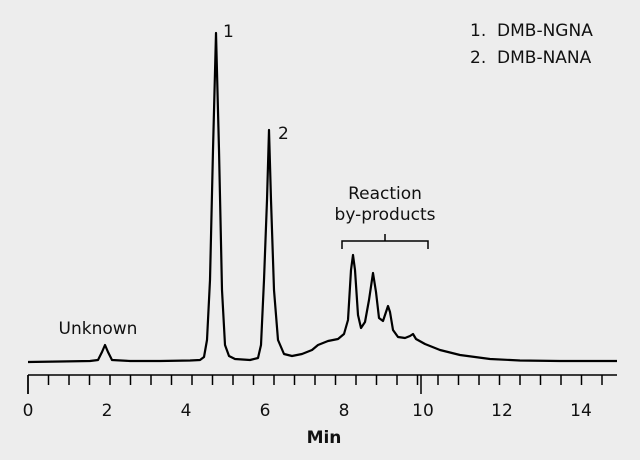 This screenshot has height=460, width=640. Describe the element at coordinates (228, 32) in the screenshot. I see `peak-1-label: 1` at that location.